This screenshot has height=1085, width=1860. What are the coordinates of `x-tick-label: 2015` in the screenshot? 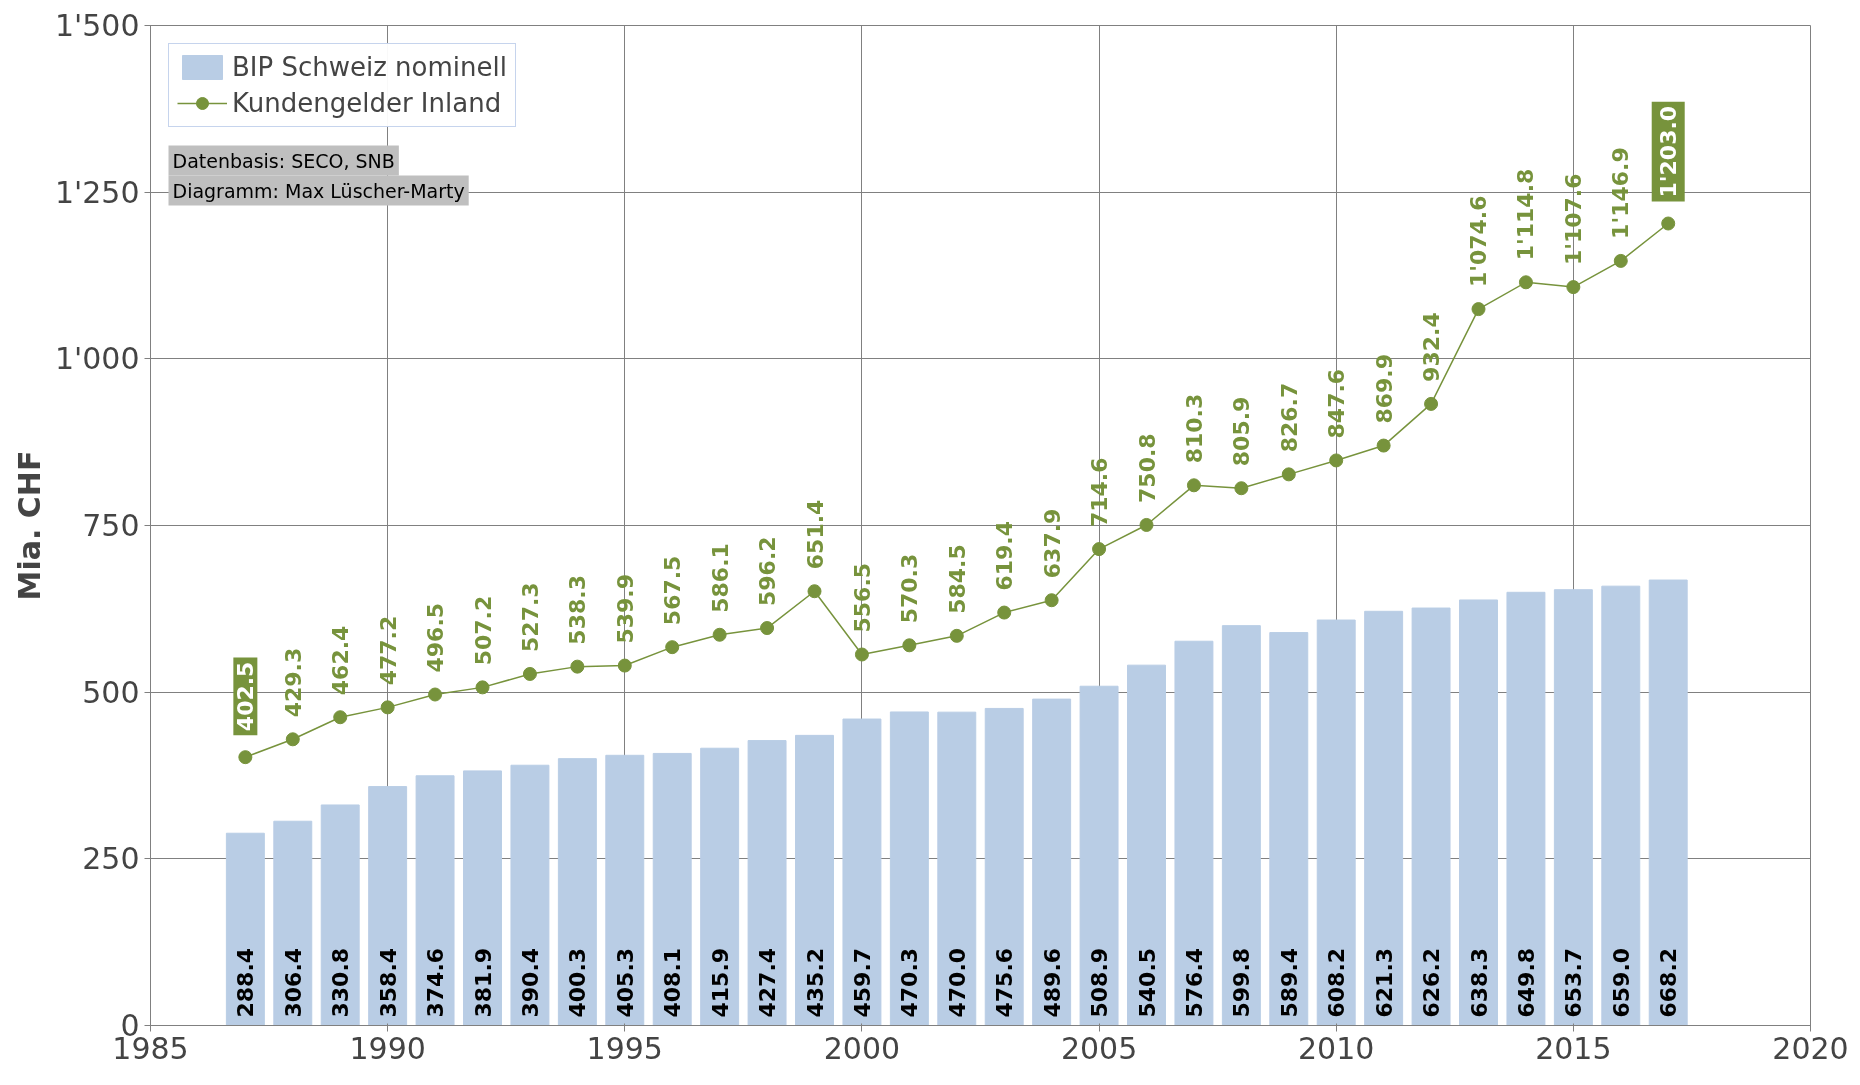 It's located at (1573, 1048).